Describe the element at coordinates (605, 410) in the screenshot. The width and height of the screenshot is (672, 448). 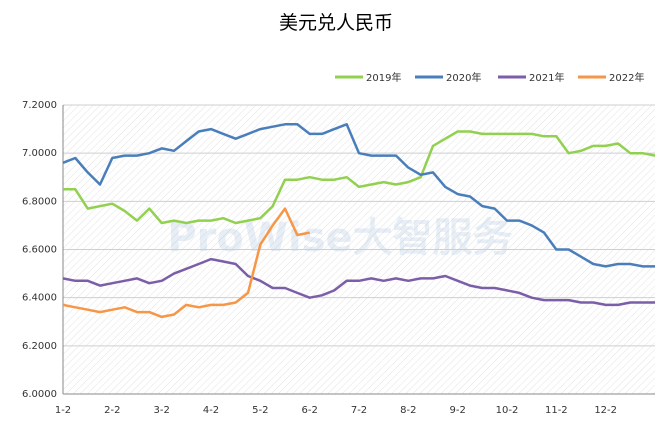
I see `x-tick-label: 12-2` at that location.